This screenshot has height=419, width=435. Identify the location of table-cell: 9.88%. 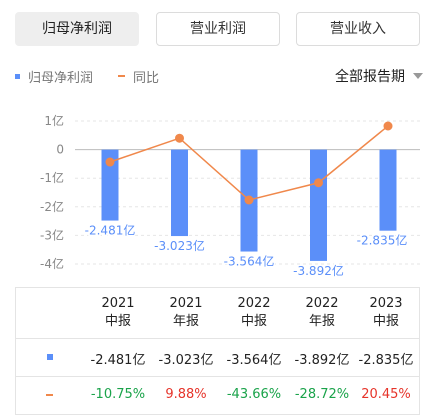
(186, 394).